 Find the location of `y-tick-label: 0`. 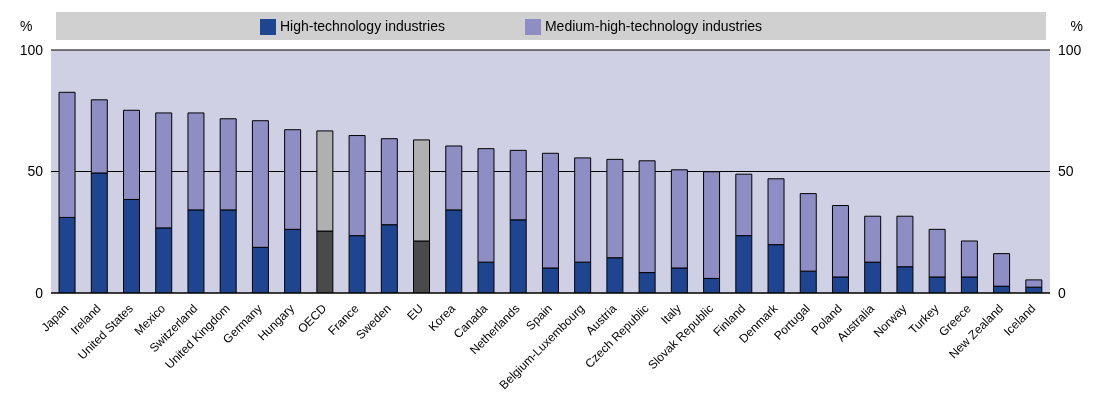

y-tick-label: 0 is located at coordinates (39, 292).